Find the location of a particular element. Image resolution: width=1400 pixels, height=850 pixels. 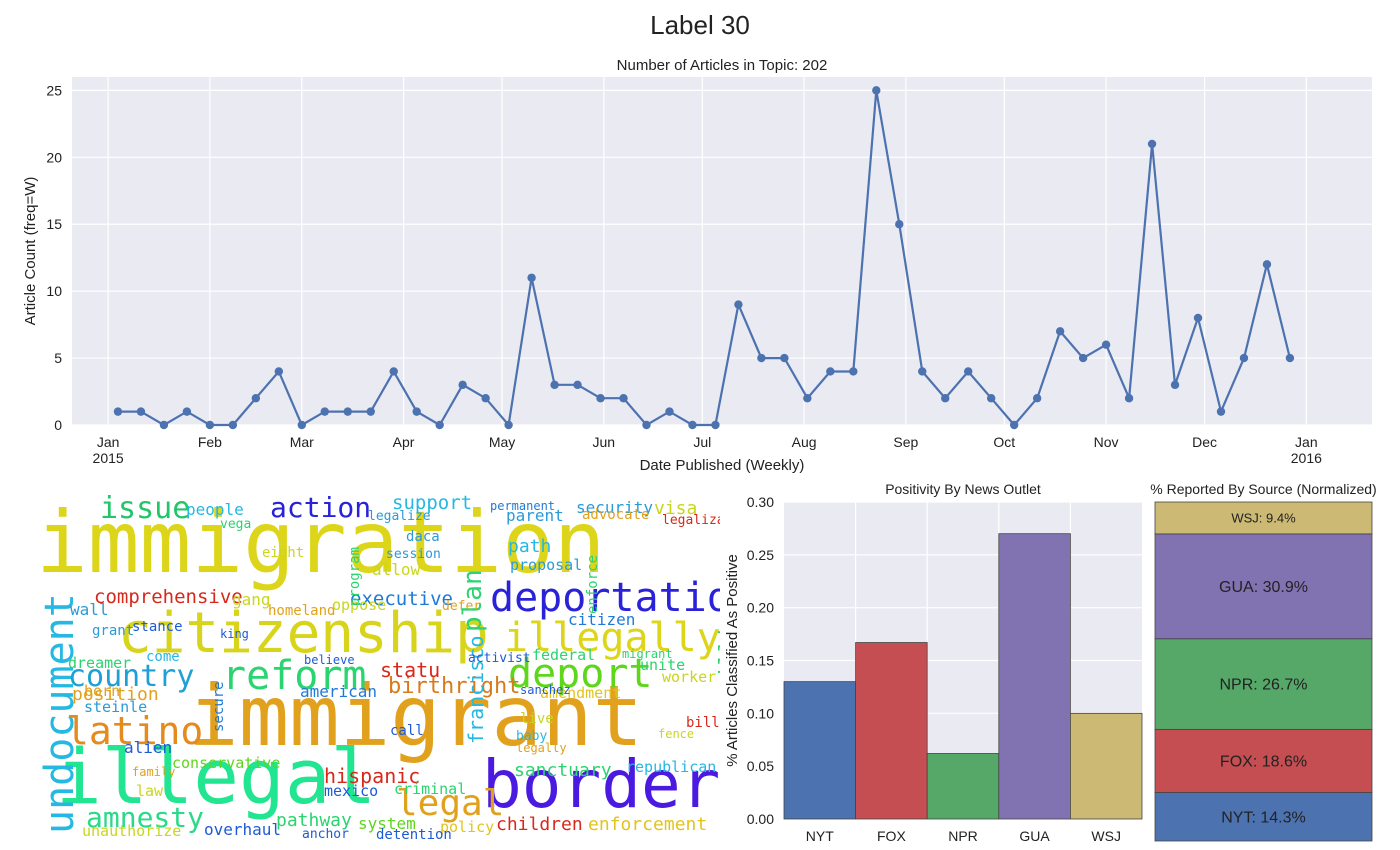

word-cloud-word: sanctuary is located at coordinates (563, 770).